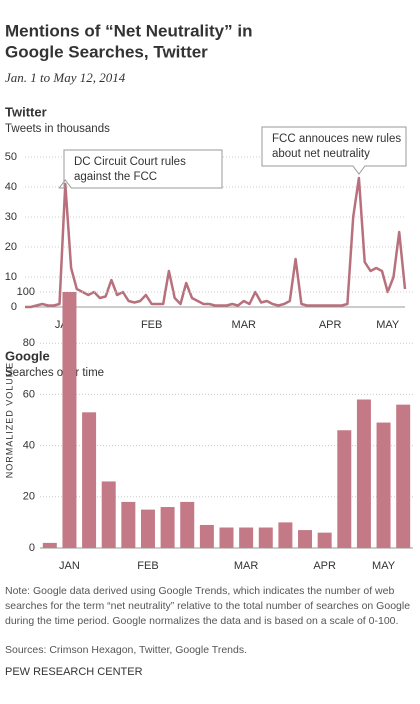 The width and height of the screenshot is (420, 704). What do you see at coordinates (27, 355) in the screenshot?
I see `chart-title: Google` at bounding box center [27, 355].